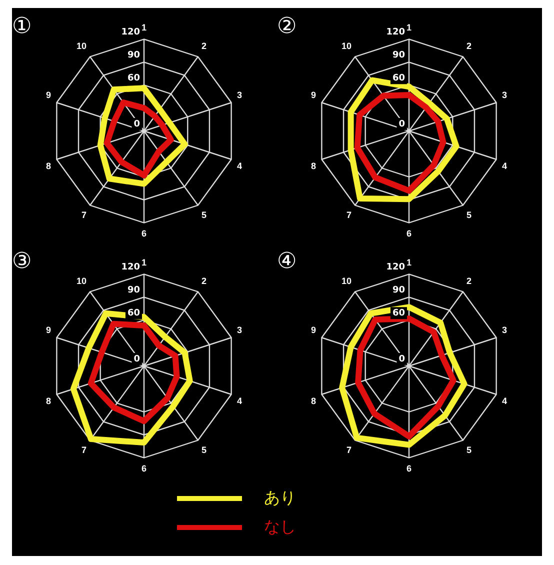 The height and width of the screenshot is (565, 554). I want to click on chart-title: ④, so click(287, 261).